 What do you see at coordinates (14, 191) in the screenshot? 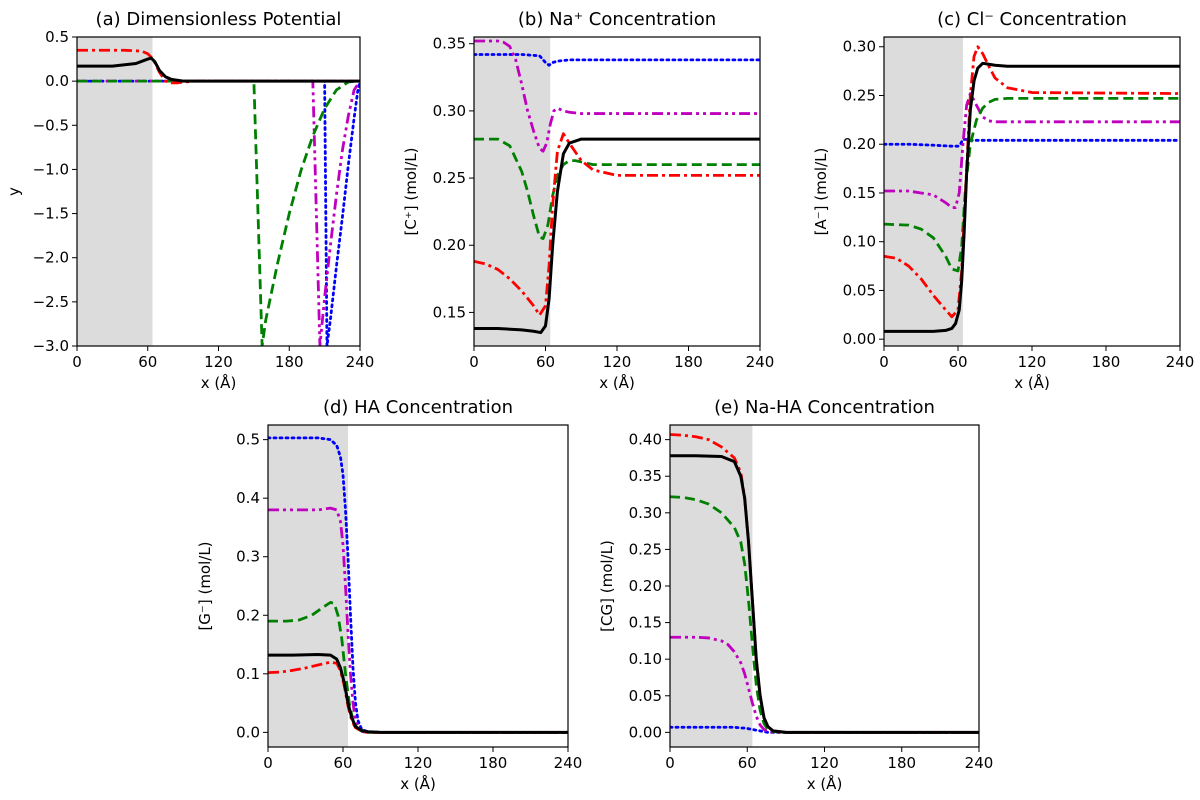
I see `y-axis-label: y` at bounding box center [14, 191].